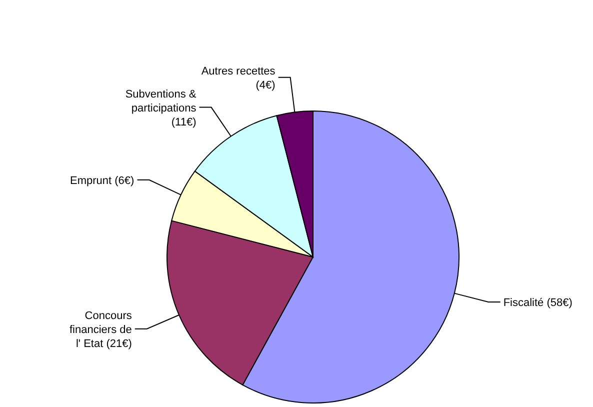  I want to click on slice-label: Concours financiers de l' Etat (21€), so click(101, 330).